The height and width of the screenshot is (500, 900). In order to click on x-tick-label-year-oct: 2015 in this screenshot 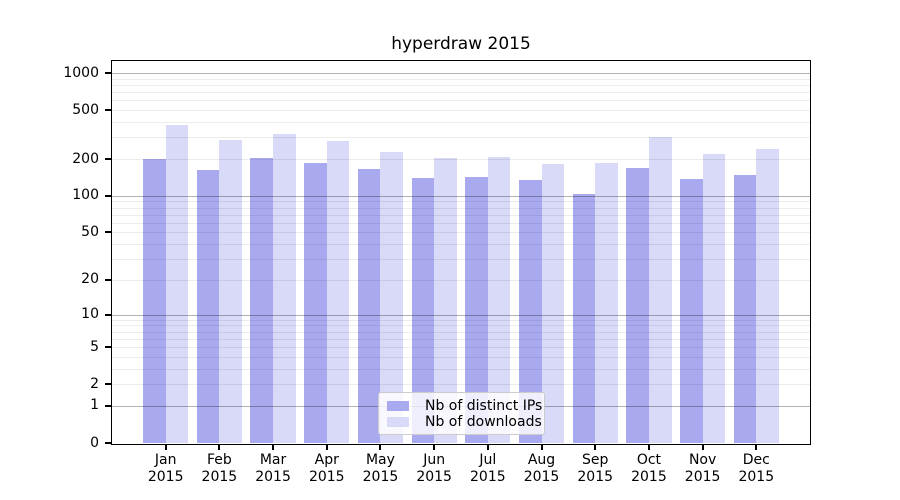, I will do `click(649, 477)`.